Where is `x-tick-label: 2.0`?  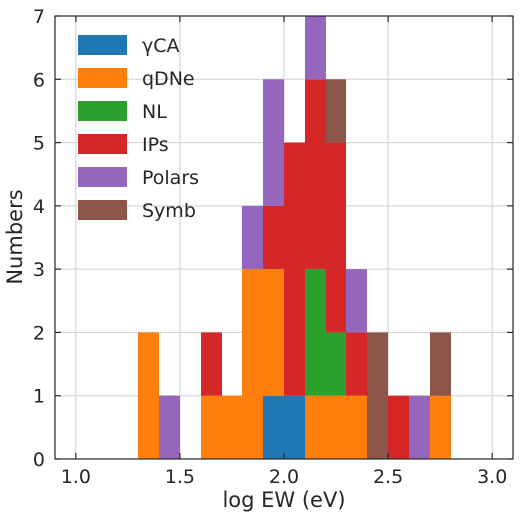
x-tick-label: 2.0 is located at coordinates (284, 477).